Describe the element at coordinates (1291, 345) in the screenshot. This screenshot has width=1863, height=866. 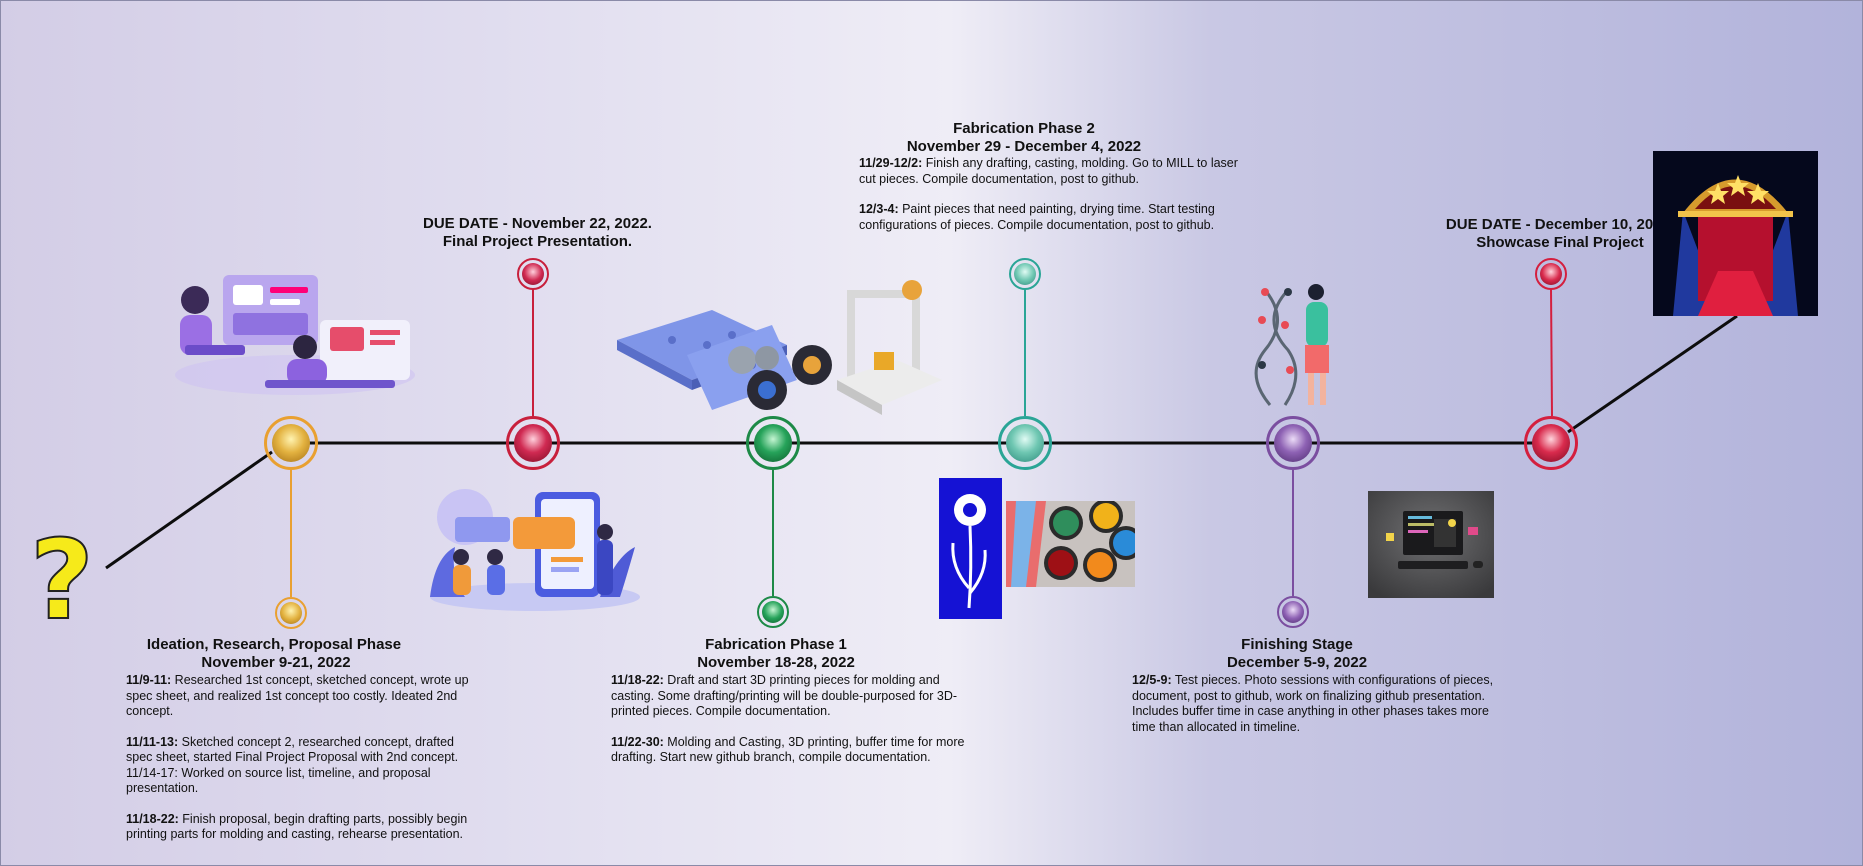
I see `scientist-illustration` at that location.